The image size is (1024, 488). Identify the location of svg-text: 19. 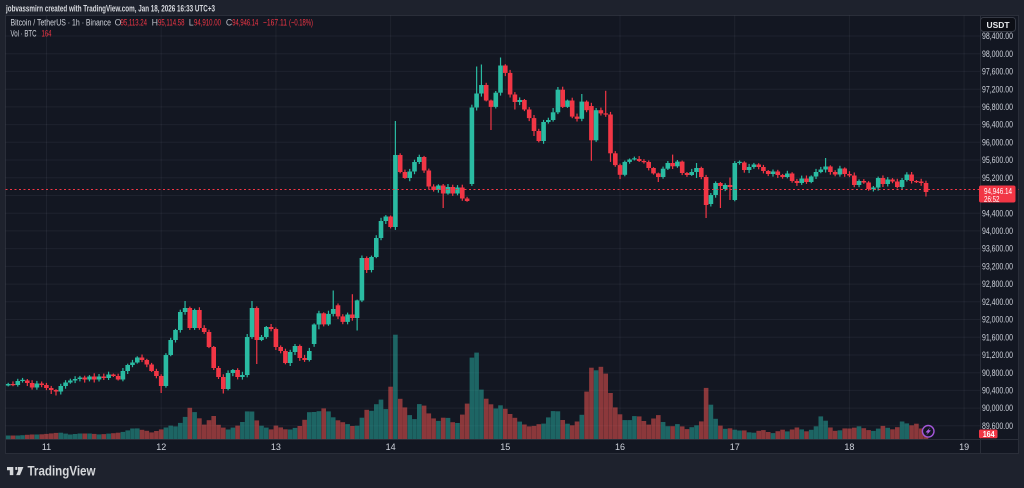
(964, 447).